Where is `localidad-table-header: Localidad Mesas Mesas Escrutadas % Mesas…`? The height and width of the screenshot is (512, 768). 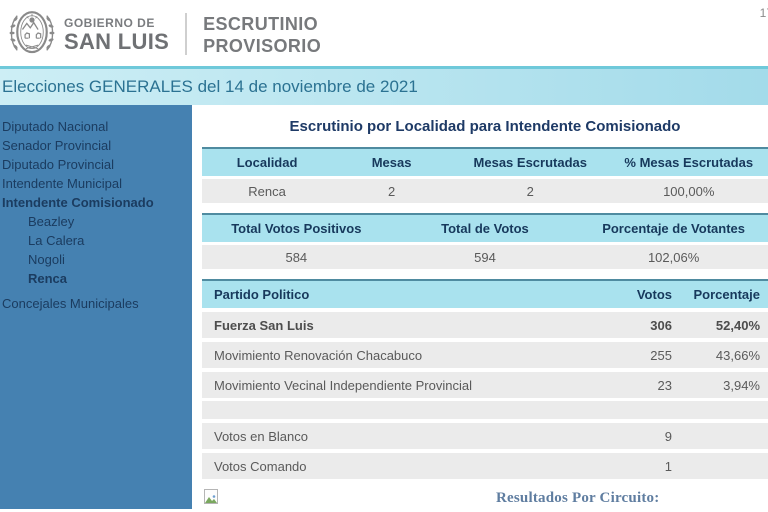
localidad-table-header: Localidad Mesas Mesas Escrutadas % Mesas… is located at coordinates (485, 161).